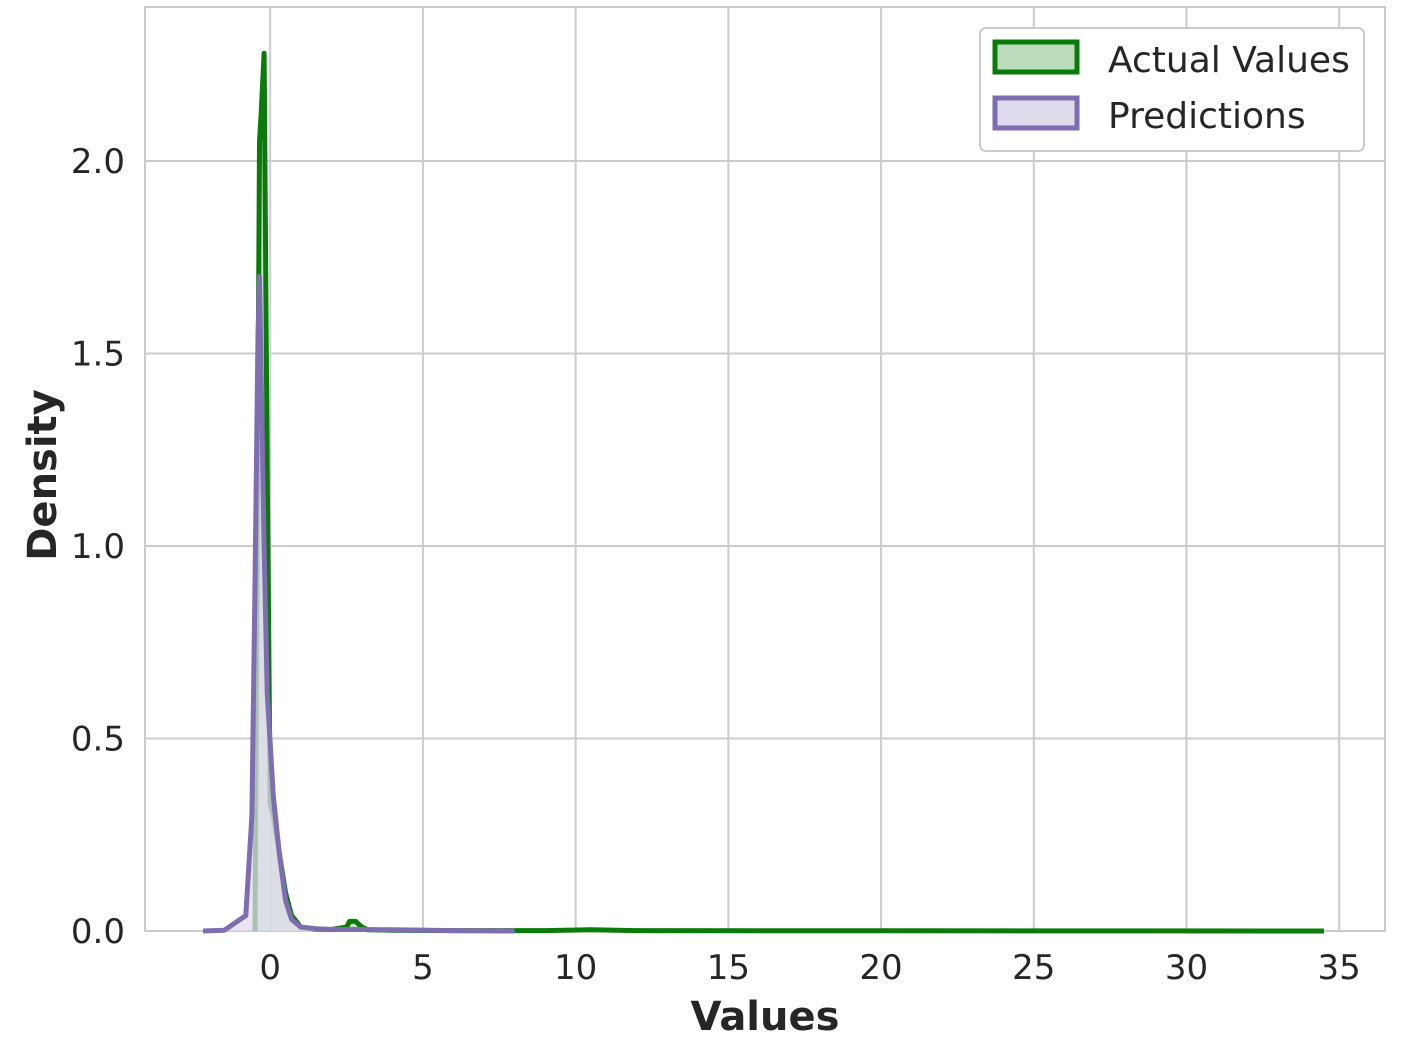 The width and height of the screenshot is (1405, 1058). I want to click on y-tick-label: 1.5, so click(98, 355).